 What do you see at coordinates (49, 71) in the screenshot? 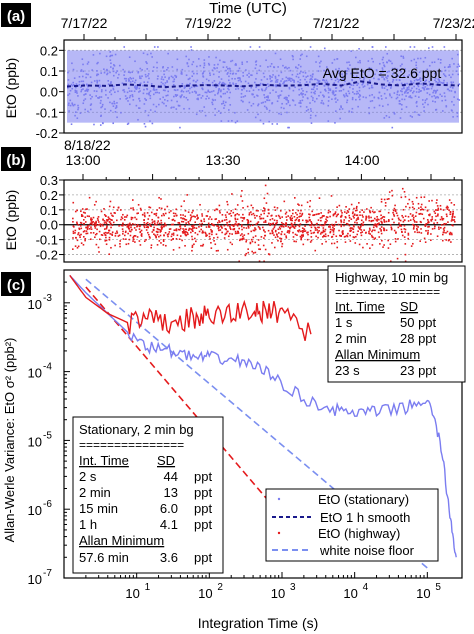
I see `a-ytick-label: 0.1` at bounding box center [49, 71].